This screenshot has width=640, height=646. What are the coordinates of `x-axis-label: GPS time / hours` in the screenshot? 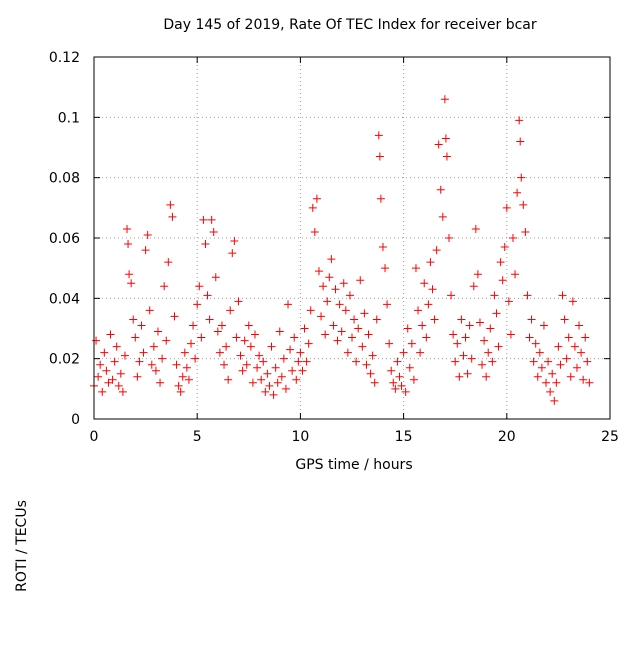 It's located at (354, 465).